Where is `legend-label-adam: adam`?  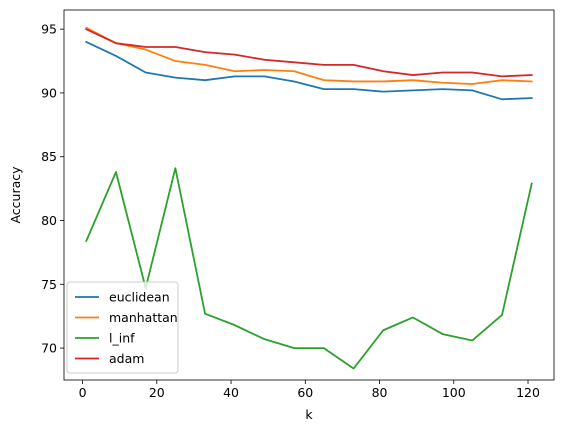 legend-label-adam: adam is located at coordinates (126, 358).